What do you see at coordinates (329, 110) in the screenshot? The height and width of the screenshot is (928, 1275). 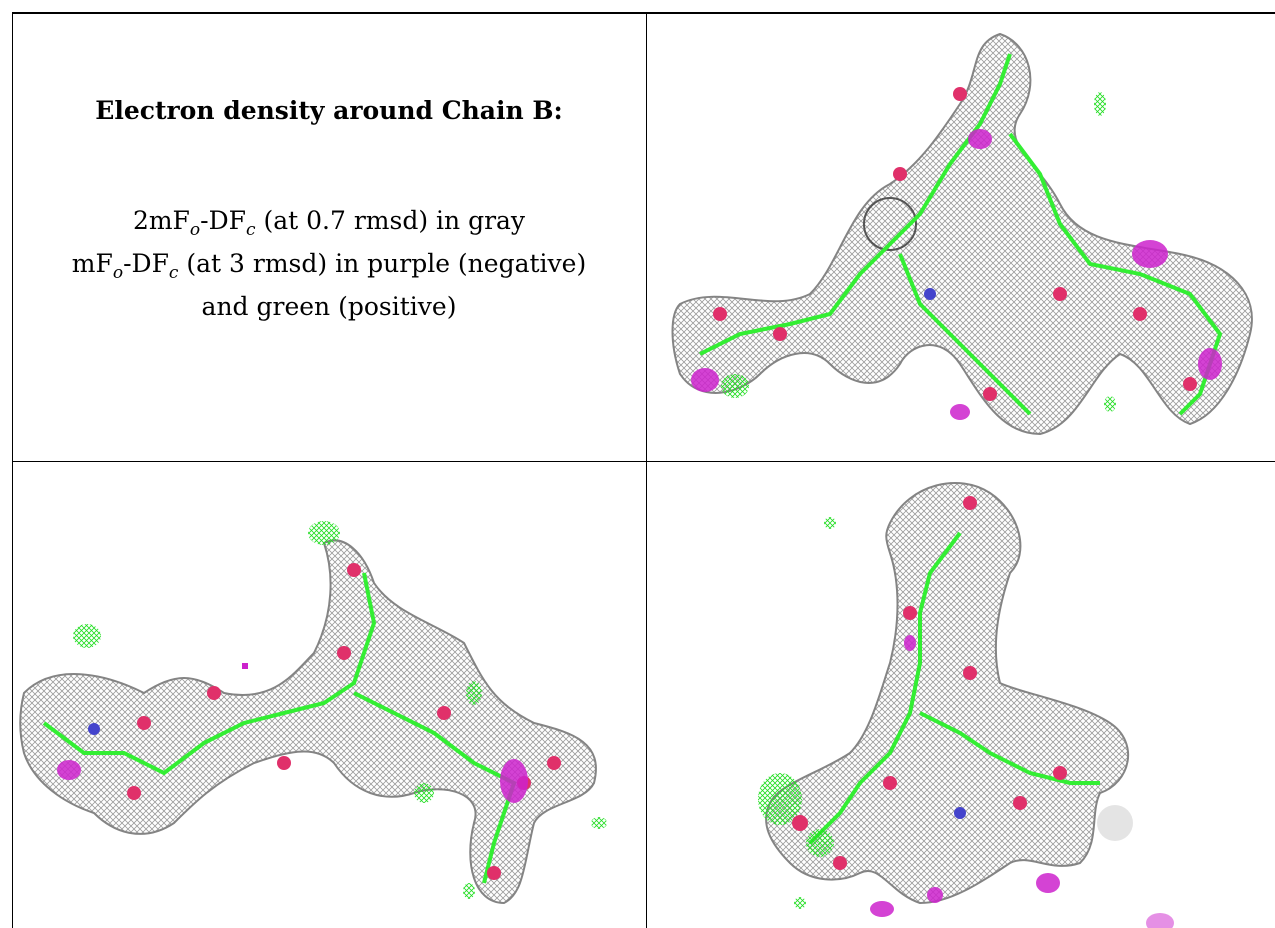 I see `caption-title: Electron density around Chain B:` at bounding box center [329, 110].